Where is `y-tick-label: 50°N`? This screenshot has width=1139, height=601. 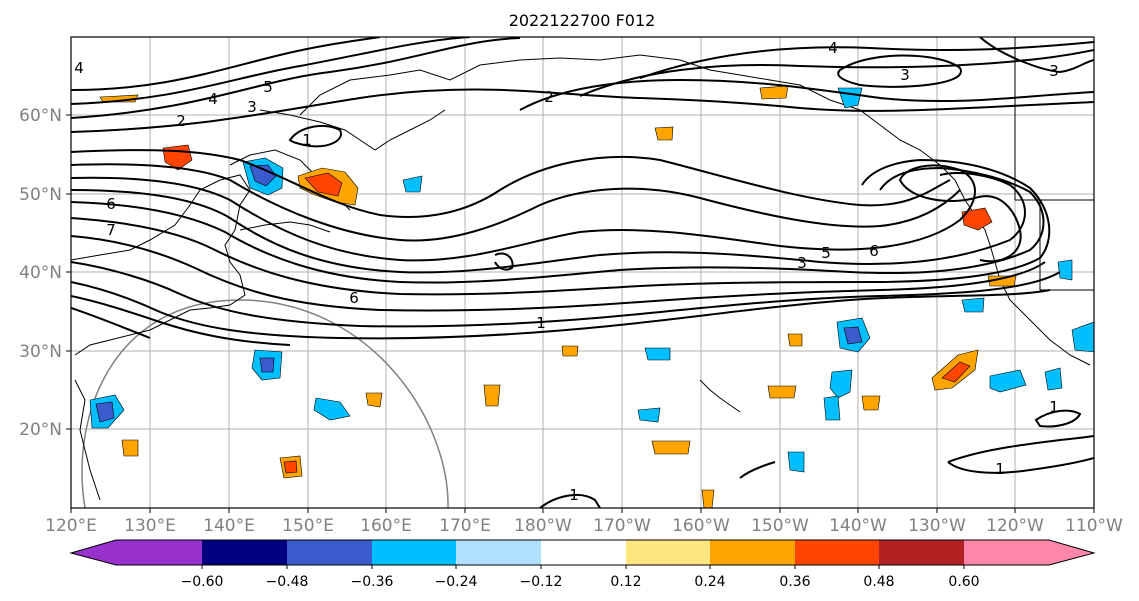 y-tick-label: 50°N is located at coordinates (40, 195).